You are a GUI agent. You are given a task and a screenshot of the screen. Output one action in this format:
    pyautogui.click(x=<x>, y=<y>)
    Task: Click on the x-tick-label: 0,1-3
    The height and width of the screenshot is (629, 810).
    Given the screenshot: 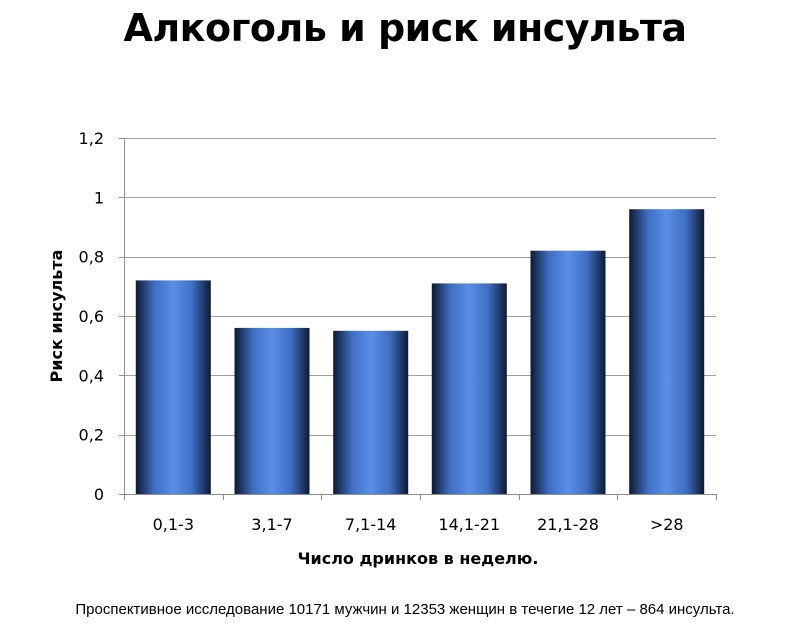 What is the action you would take?
    pyautogui.click(x=173, y=524)
    